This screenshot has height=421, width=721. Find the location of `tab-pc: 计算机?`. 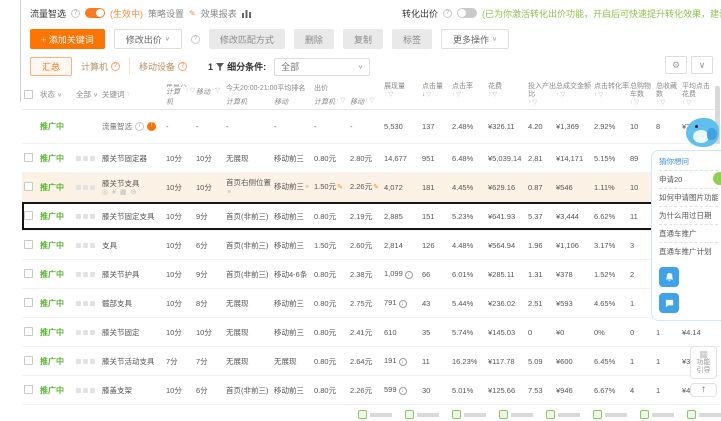

tab-pc: 计算机? is located at coordinates (101, 66).